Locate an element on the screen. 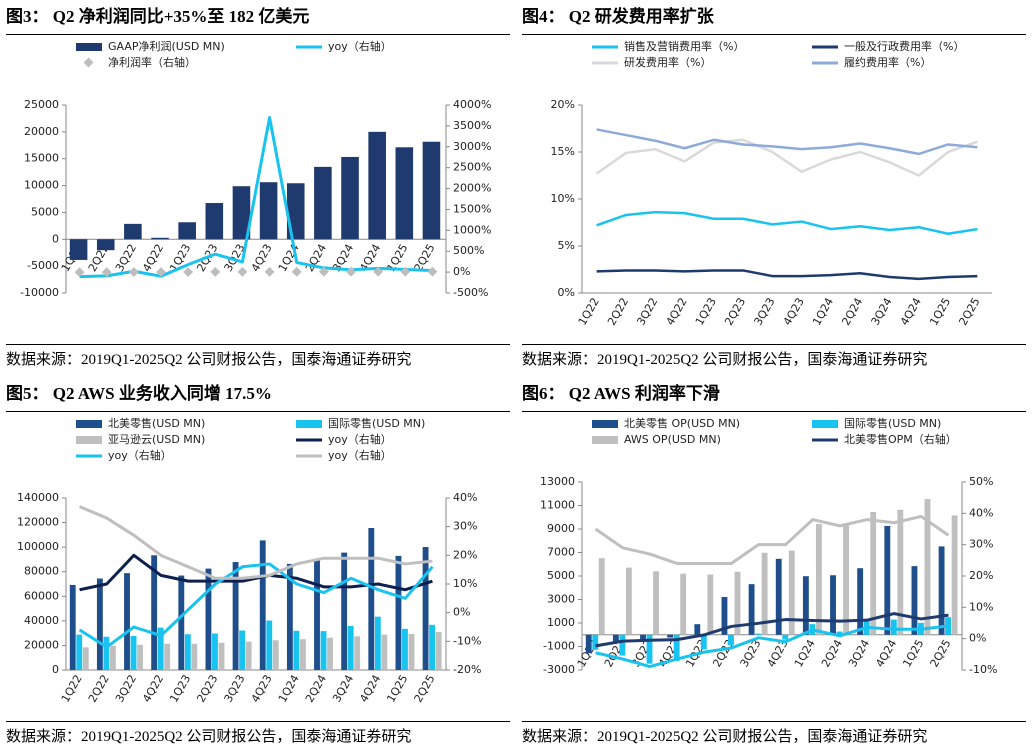  x-tick-label: 1Q22 is located at coordinates (589, 311).